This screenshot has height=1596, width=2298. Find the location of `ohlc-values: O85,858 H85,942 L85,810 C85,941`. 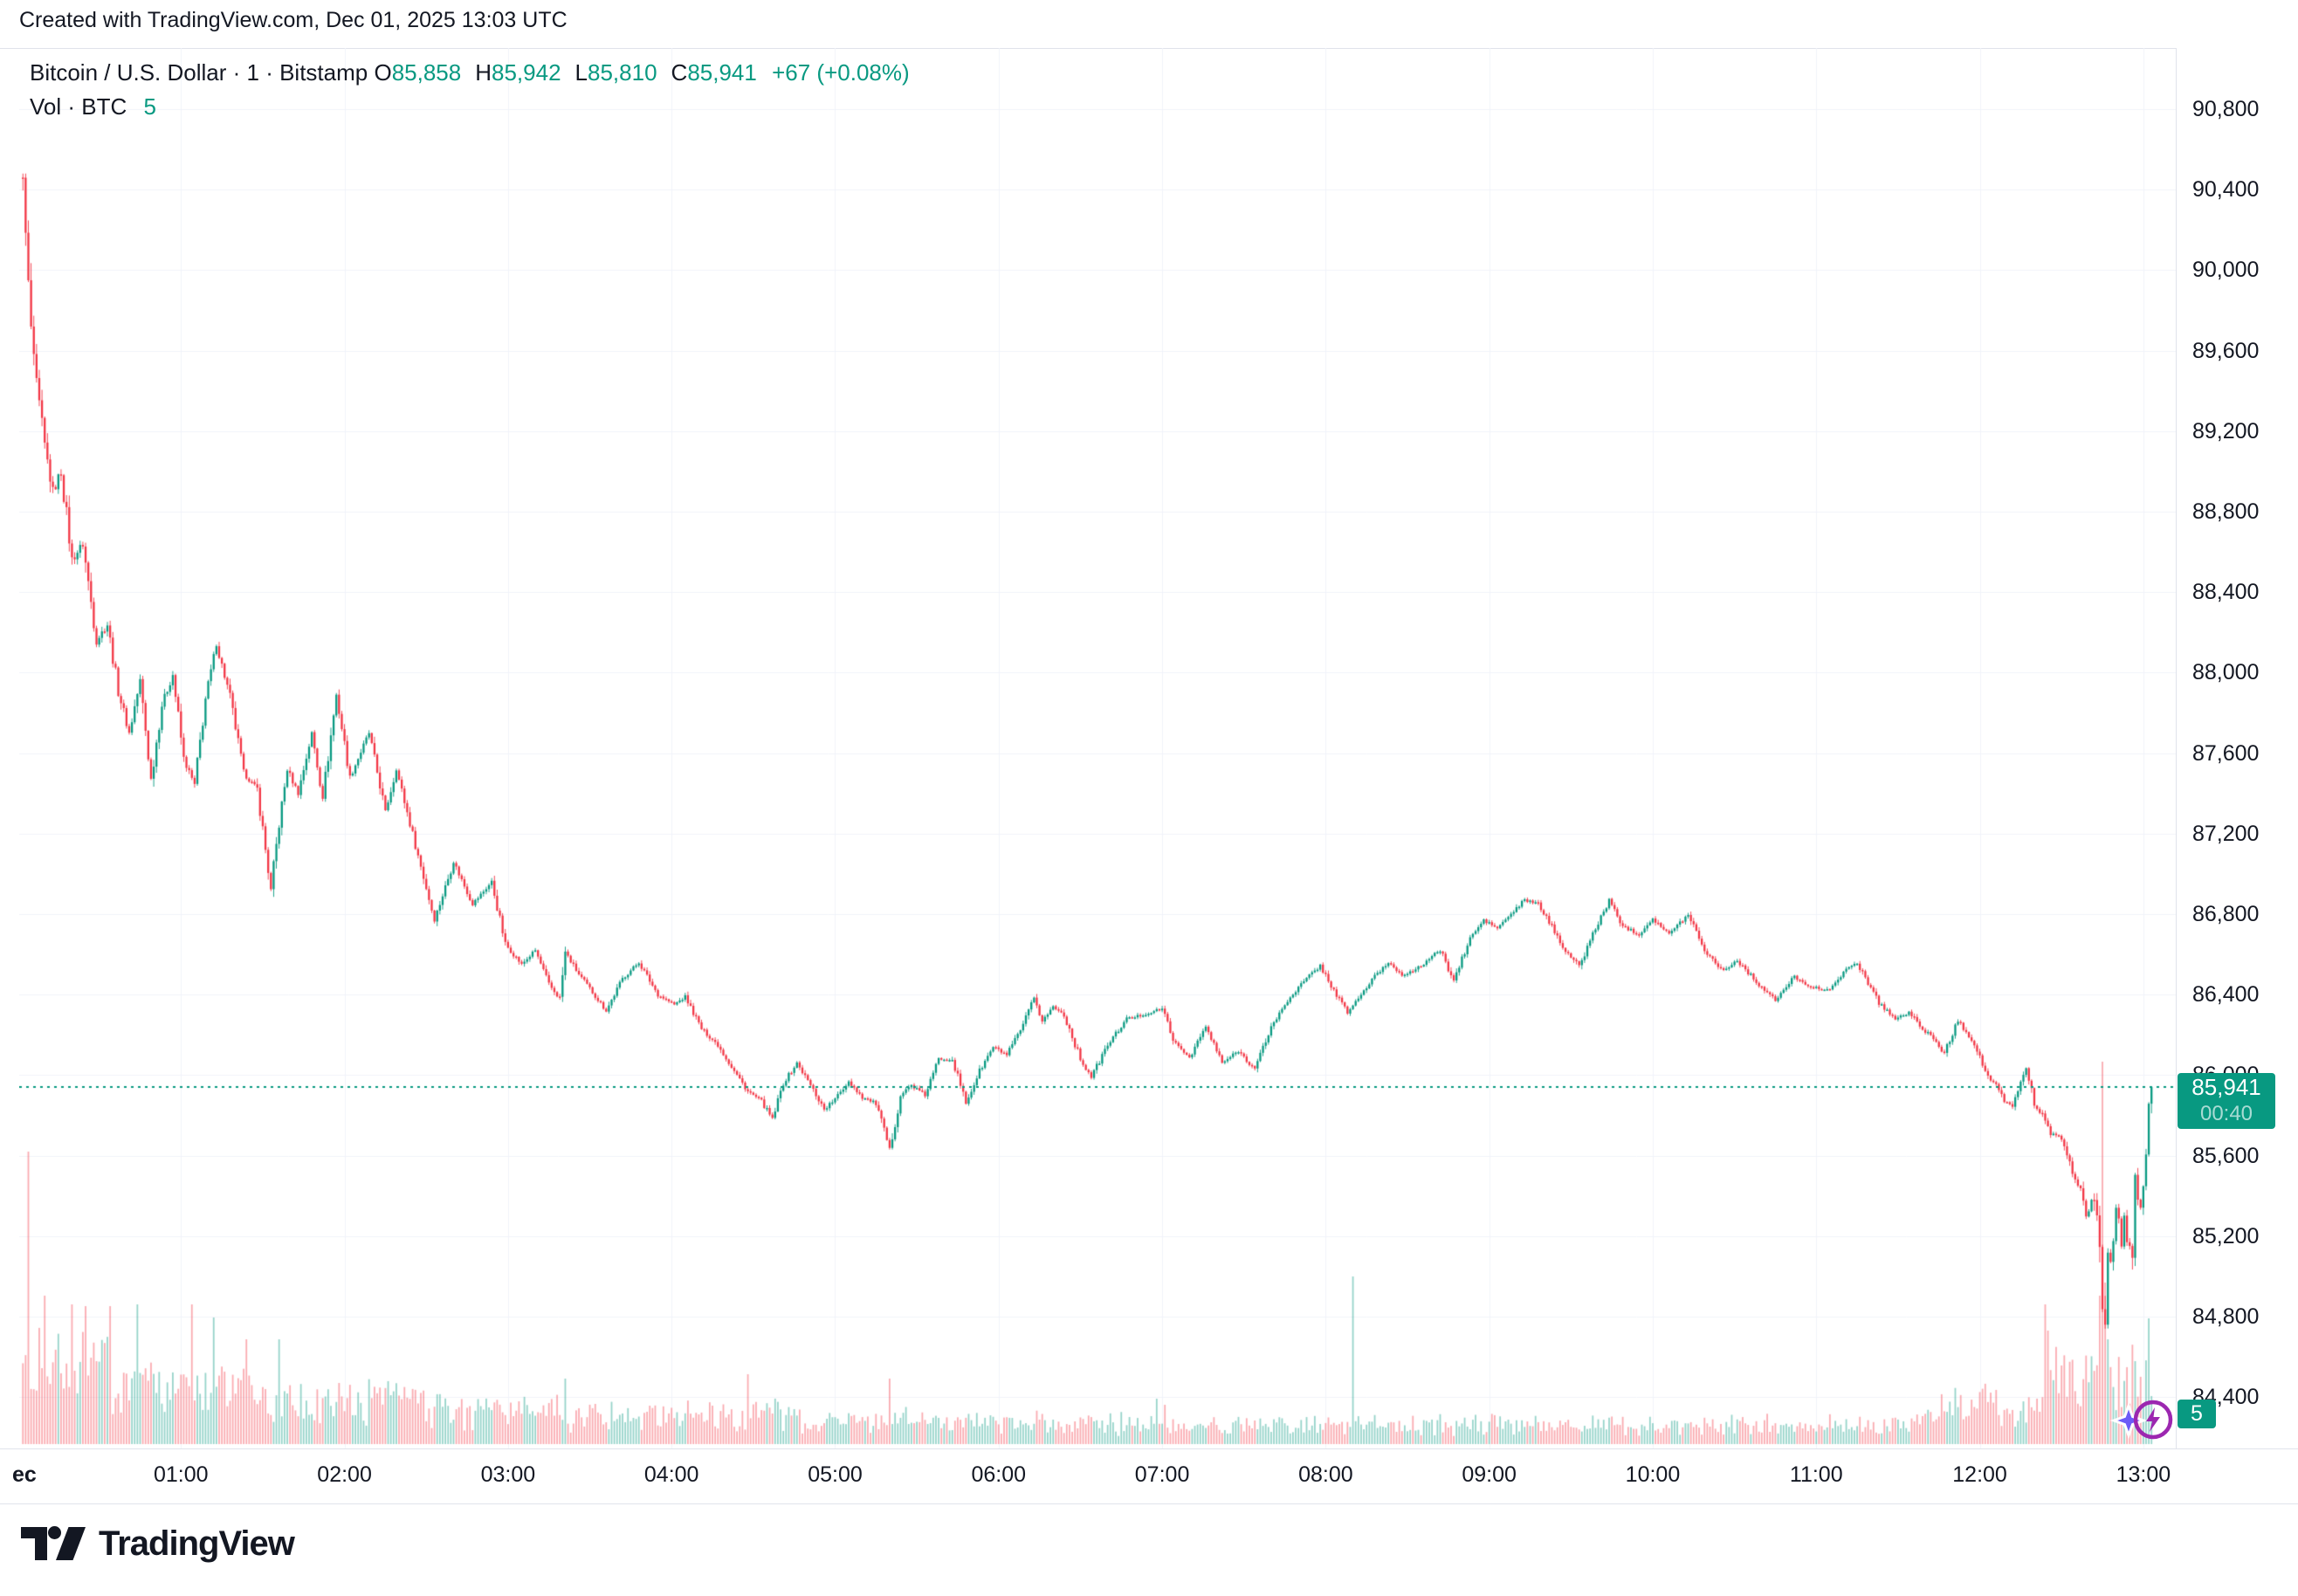

ohlc-values: O85,858 H85,942 L85,810 C85,941 is located at coordinates (565, 72).